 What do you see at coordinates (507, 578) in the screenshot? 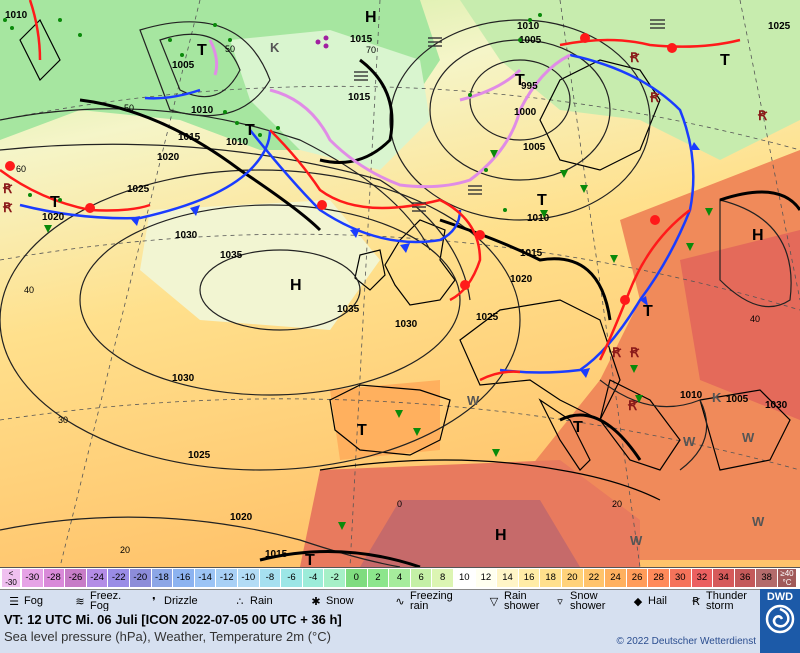
I see `scale-step: 14` at bounding box center [507, 578].